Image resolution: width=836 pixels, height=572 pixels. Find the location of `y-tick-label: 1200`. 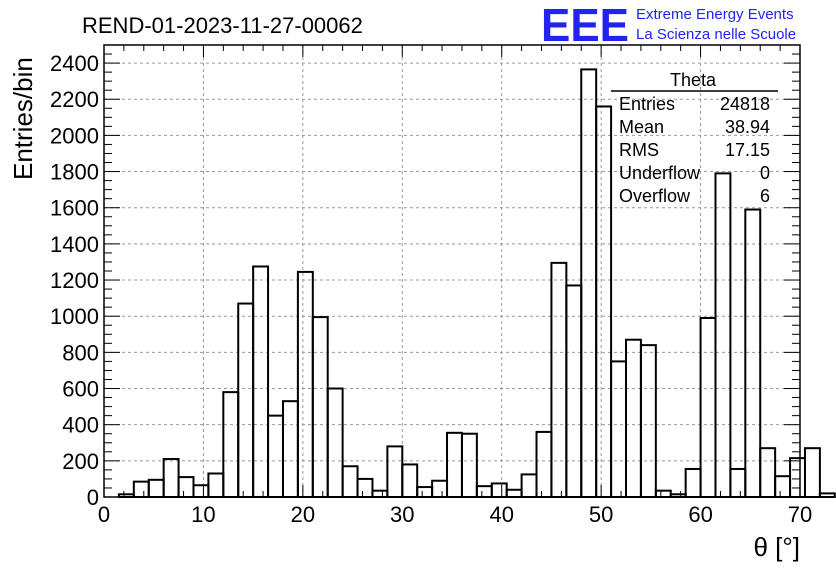

y-tick-label: 1200 is located at coordinates (74, 280).